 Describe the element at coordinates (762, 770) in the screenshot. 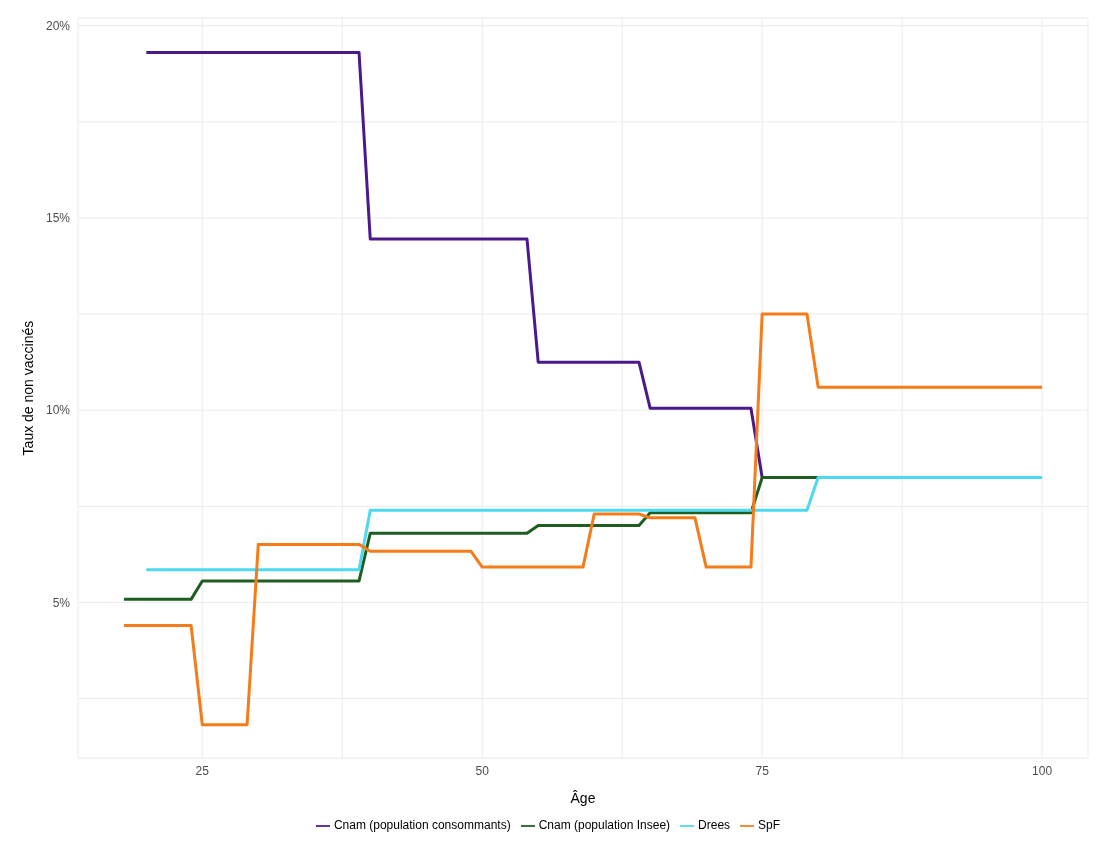

I see `x-tick-label: 75` at that location.